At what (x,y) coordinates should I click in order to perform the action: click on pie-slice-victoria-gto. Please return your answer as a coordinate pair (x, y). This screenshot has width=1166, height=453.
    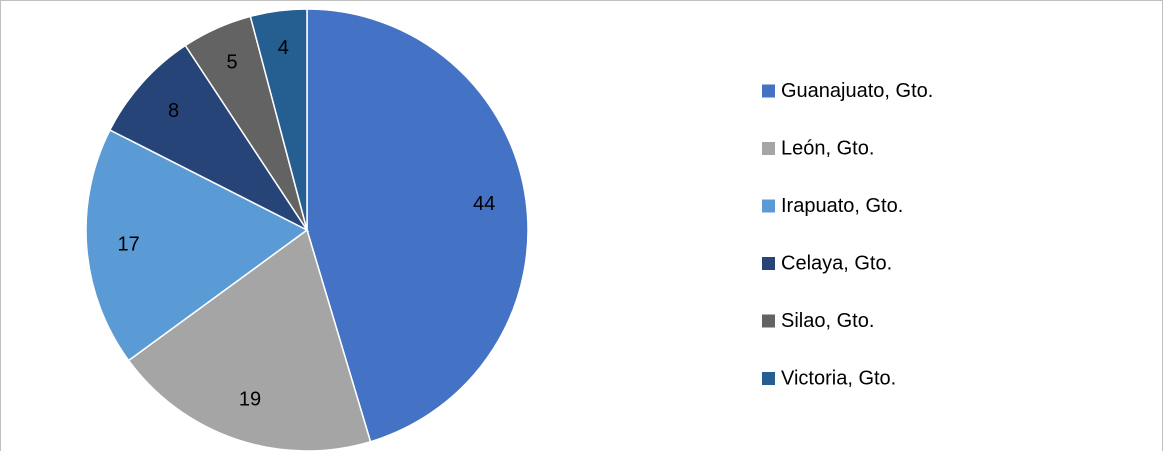
    Looking at the image, I should click on (278, 119).